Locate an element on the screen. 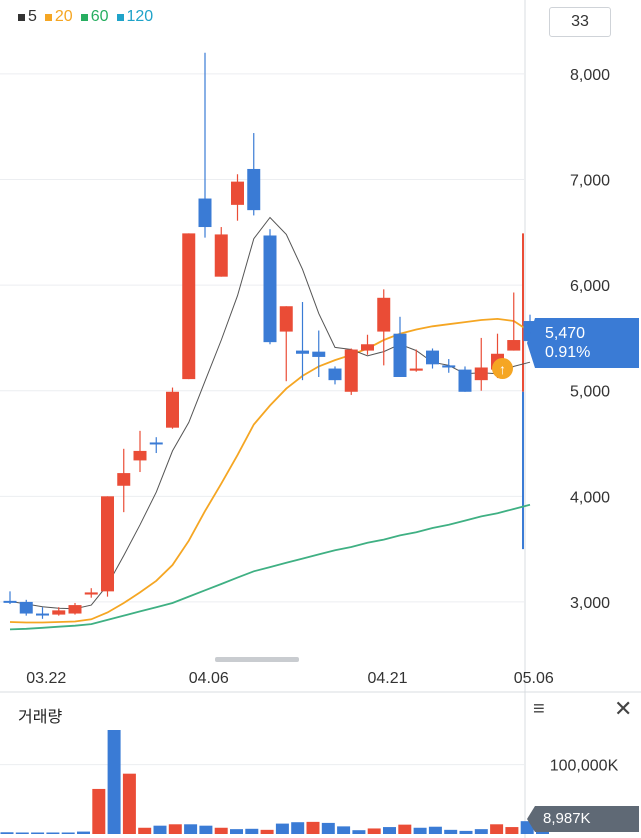 Image resolution: width=641 pixels, height=838 pixels. legend-label: 120 is located at coordinates (140, 16).